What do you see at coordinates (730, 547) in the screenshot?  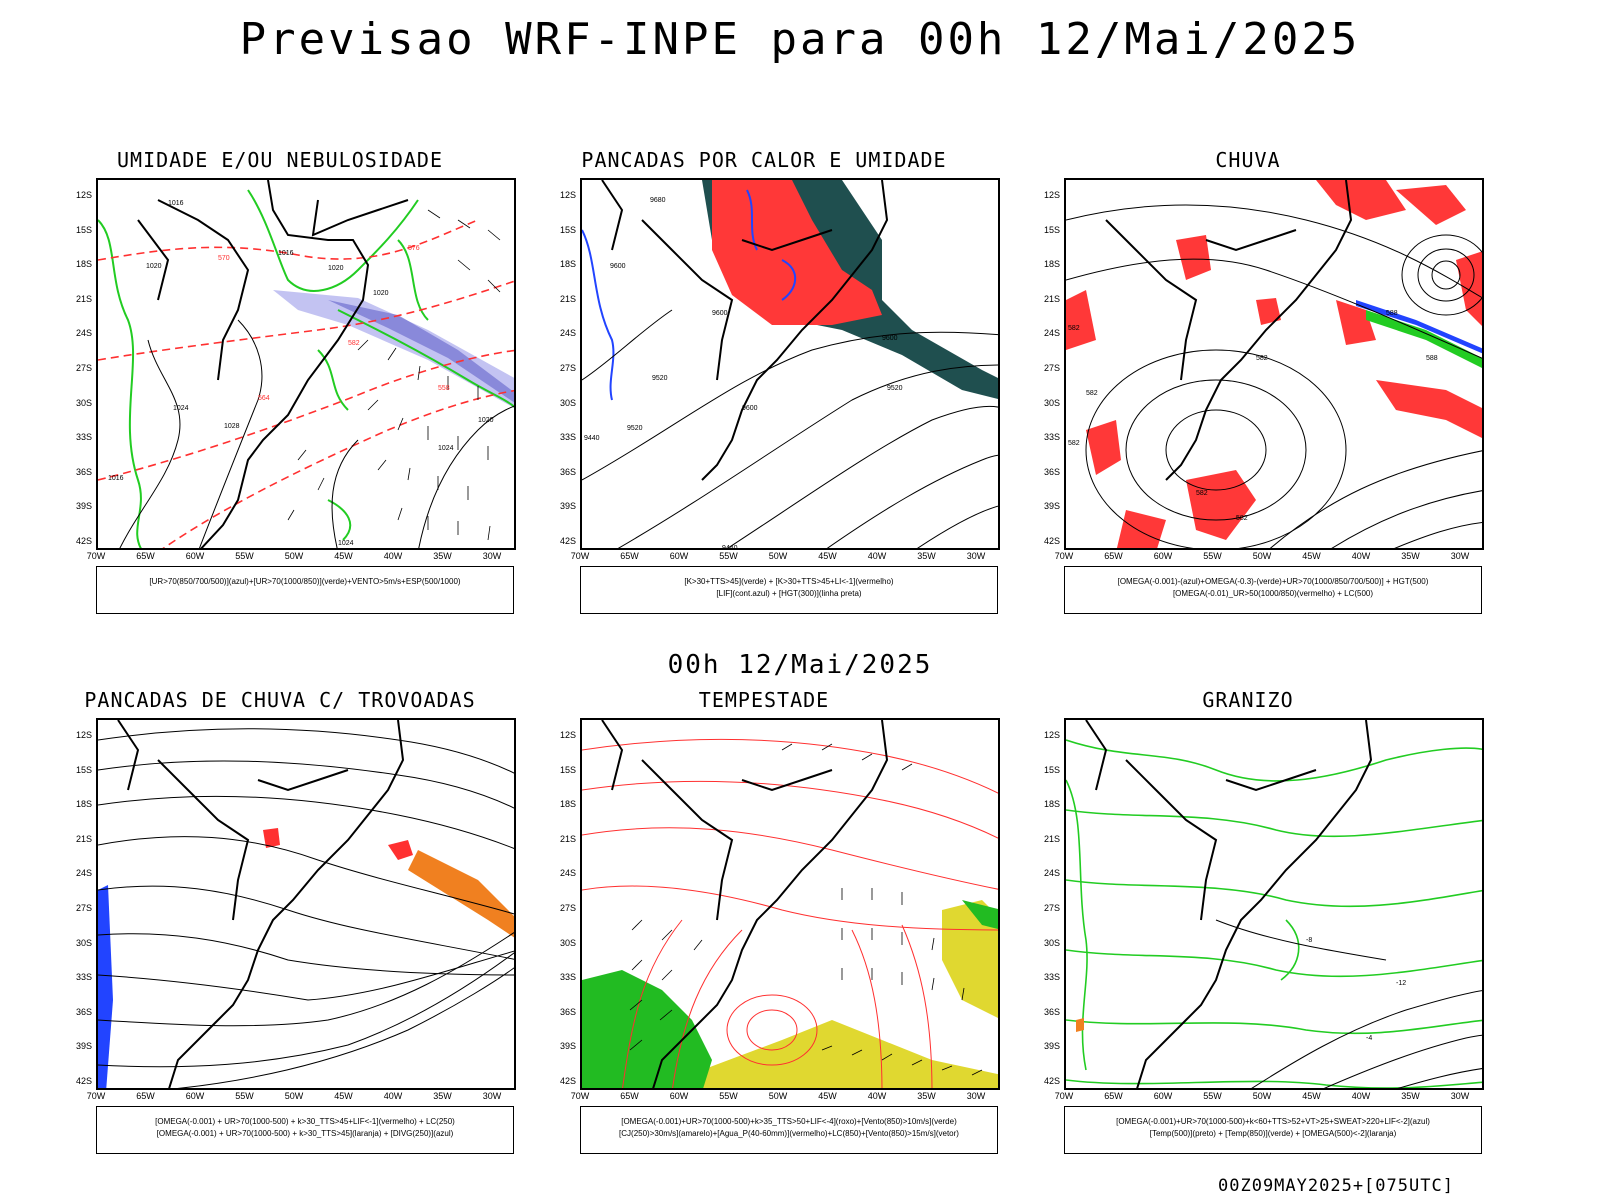 I see `contour-label: 9440` at bounding box center [730, 547].